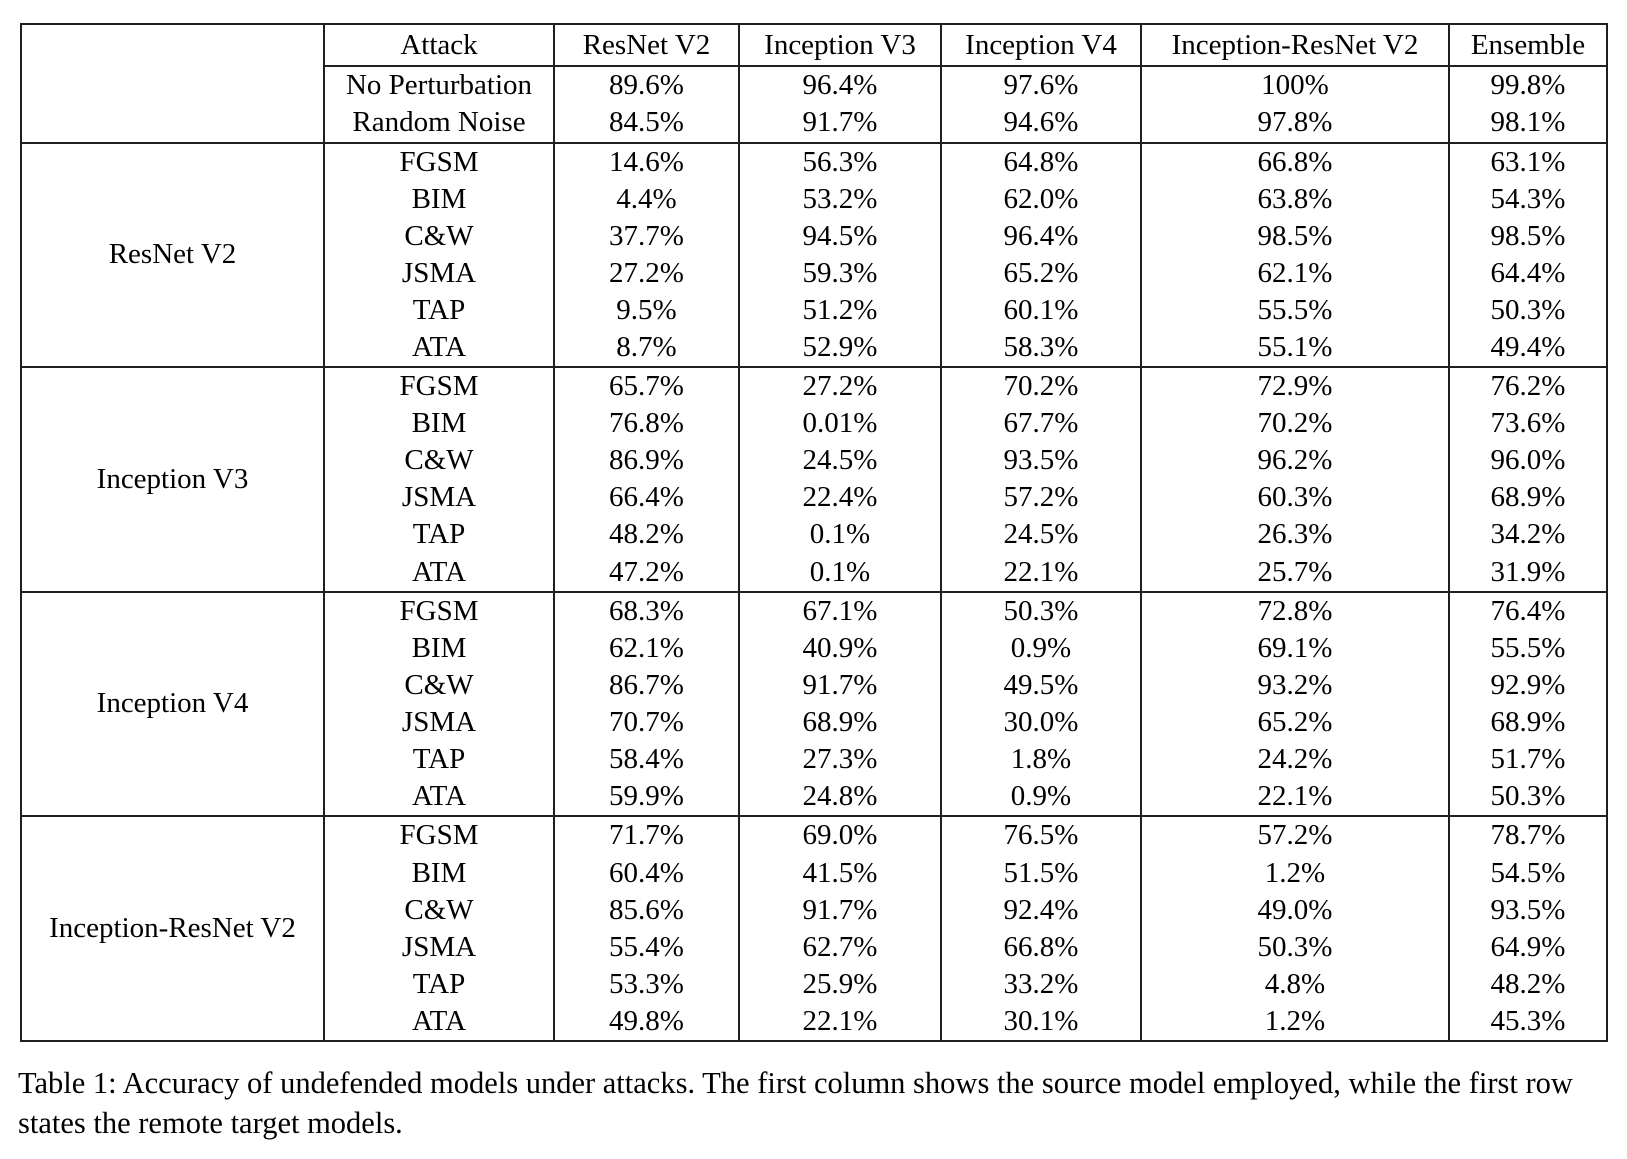  I want to click on value-cell: 65.7%, so click(646, 386).